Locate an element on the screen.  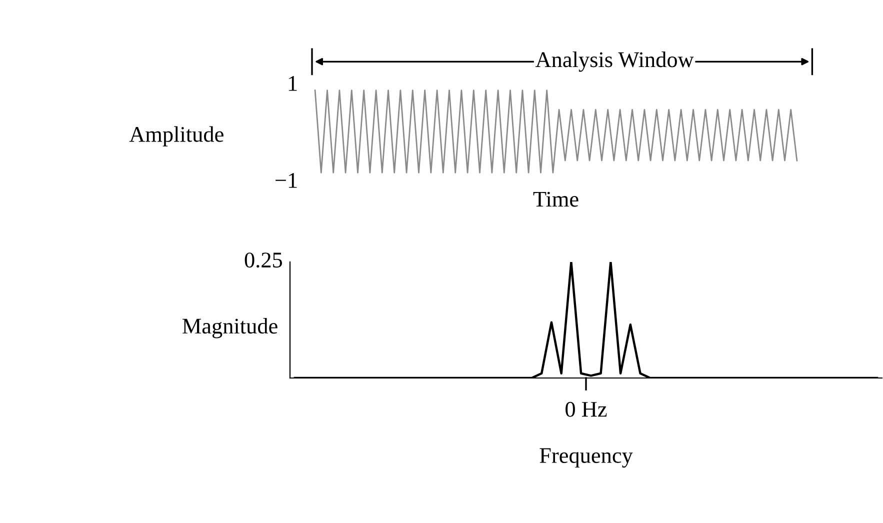
text: 0 Hz is located at coordinates (586, 409).